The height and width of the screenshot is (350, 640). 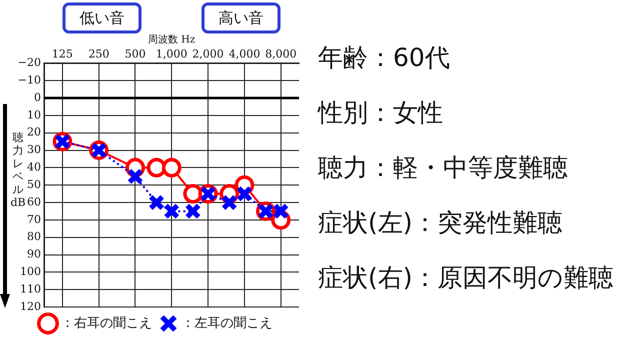 What do you see at coordinates (34, 201) in the screenshot?
I see `y-tick-label: 60` at bounding box center [34, 201].